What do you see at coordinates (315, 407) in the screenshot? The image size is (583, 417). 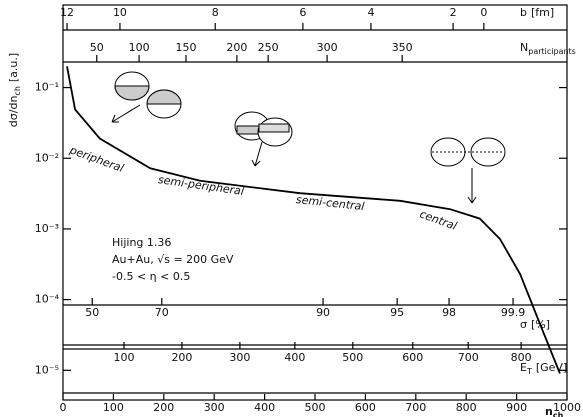 I see `x-tick-label: 500` at bounding box center [315, 407].